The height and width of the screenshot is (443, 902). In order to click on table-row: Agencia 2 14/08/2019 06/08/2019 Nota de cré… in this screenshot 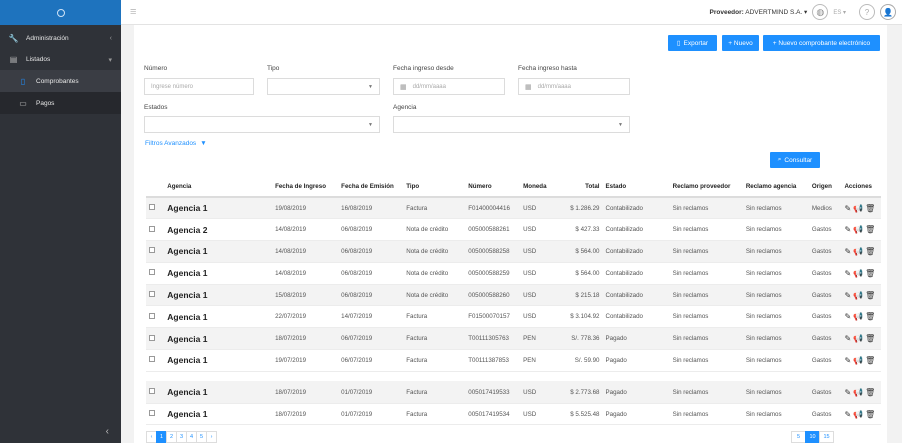, I will do `click(513, 230)`.